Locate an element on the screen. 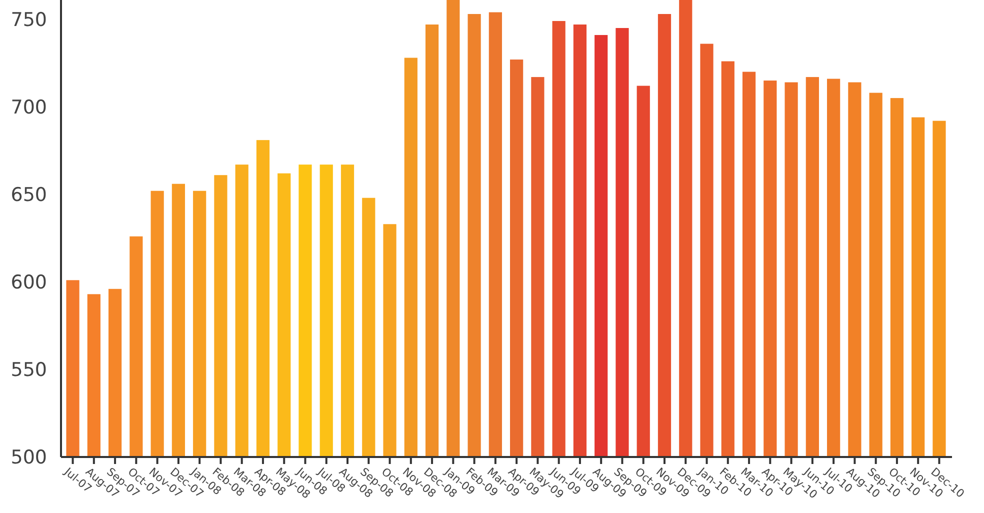 The width and height of the screenshot is (984, 513). y-tick-label: 700 is located at coordinates (28, 107).